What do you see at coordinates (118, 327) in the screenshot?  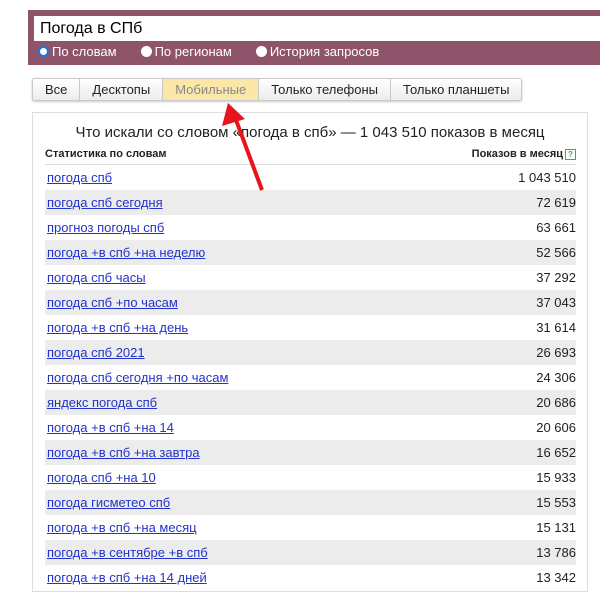 I see `keyword-link: погода +в спб +на день` at bounding box center [118, 327].